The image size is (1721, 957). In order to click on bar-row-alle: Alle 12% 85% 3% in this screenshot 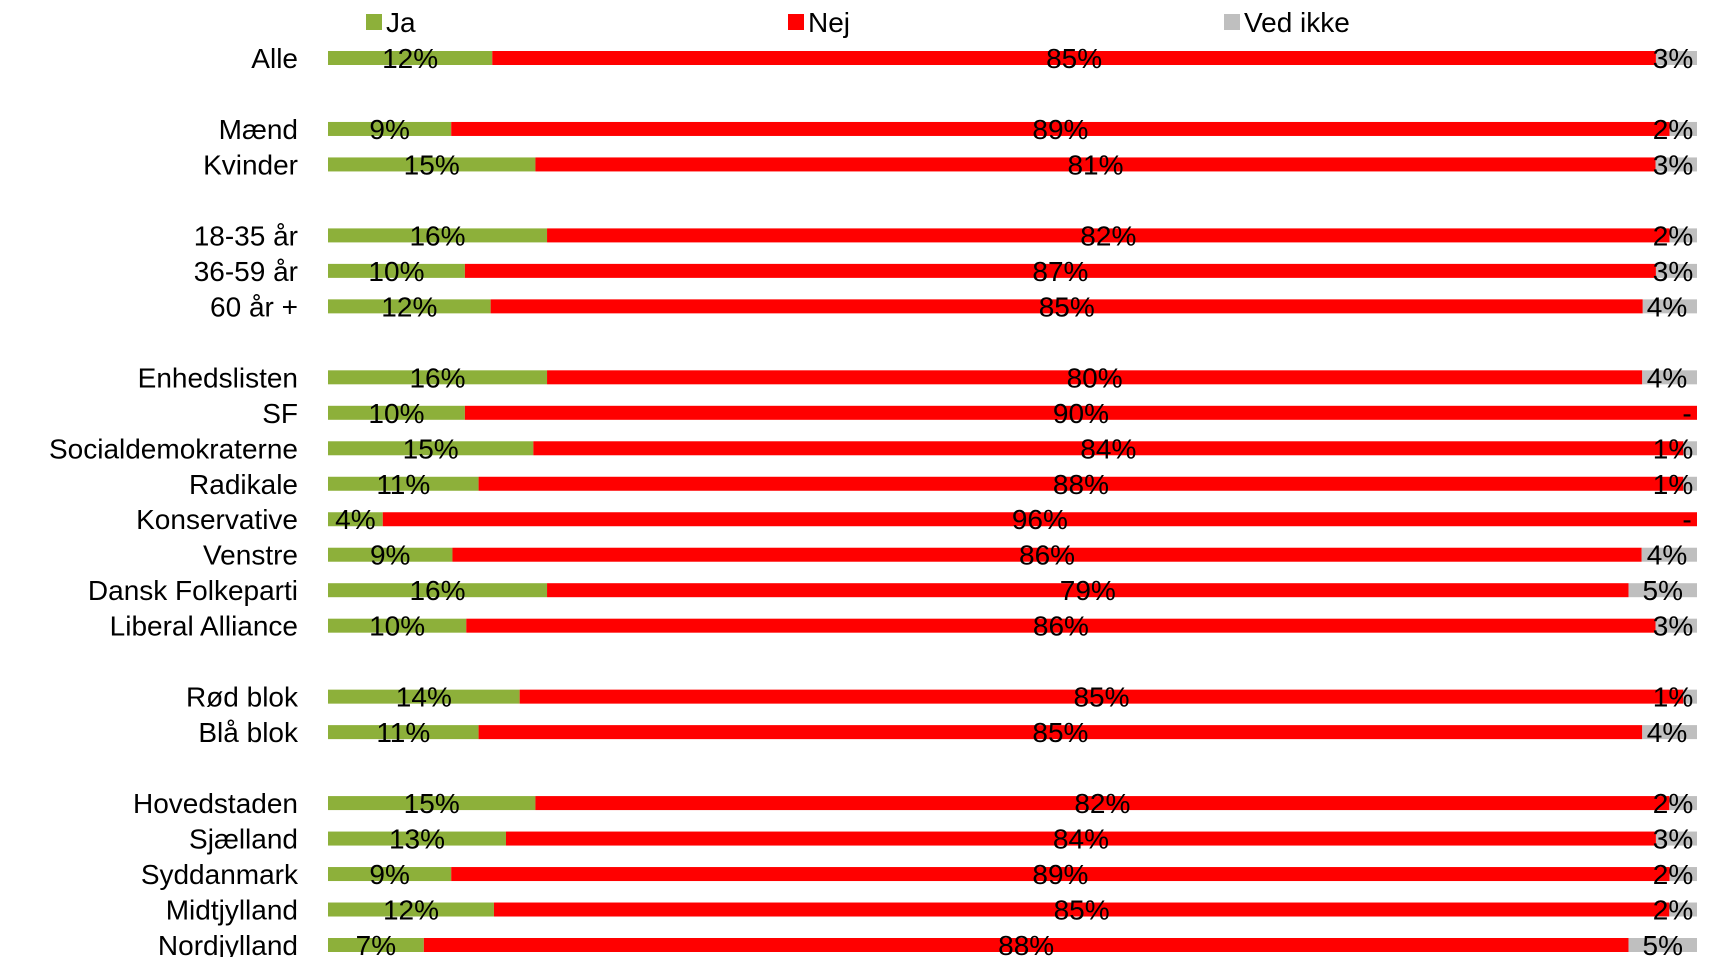, I will do `click(974, 58)`.